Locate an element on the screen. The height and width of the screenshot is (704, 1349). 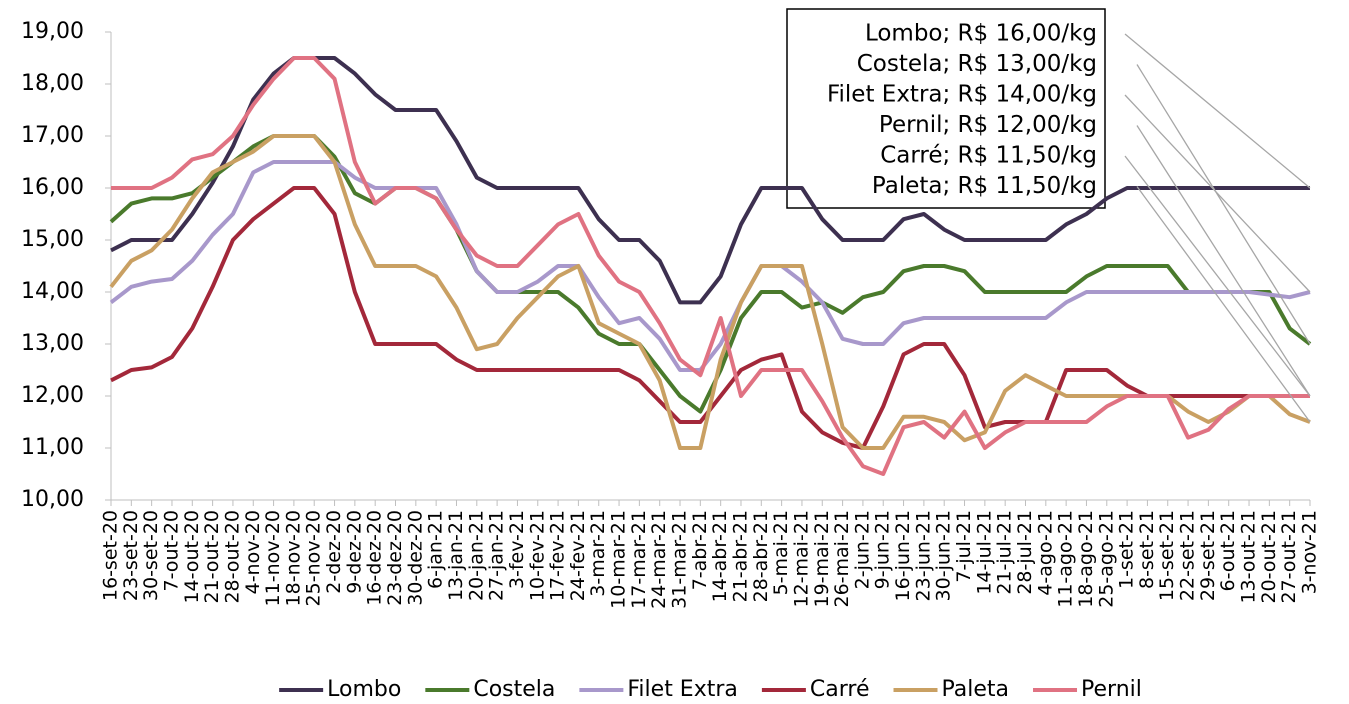
legend-item: Costela is located at coordinates (490, 689).